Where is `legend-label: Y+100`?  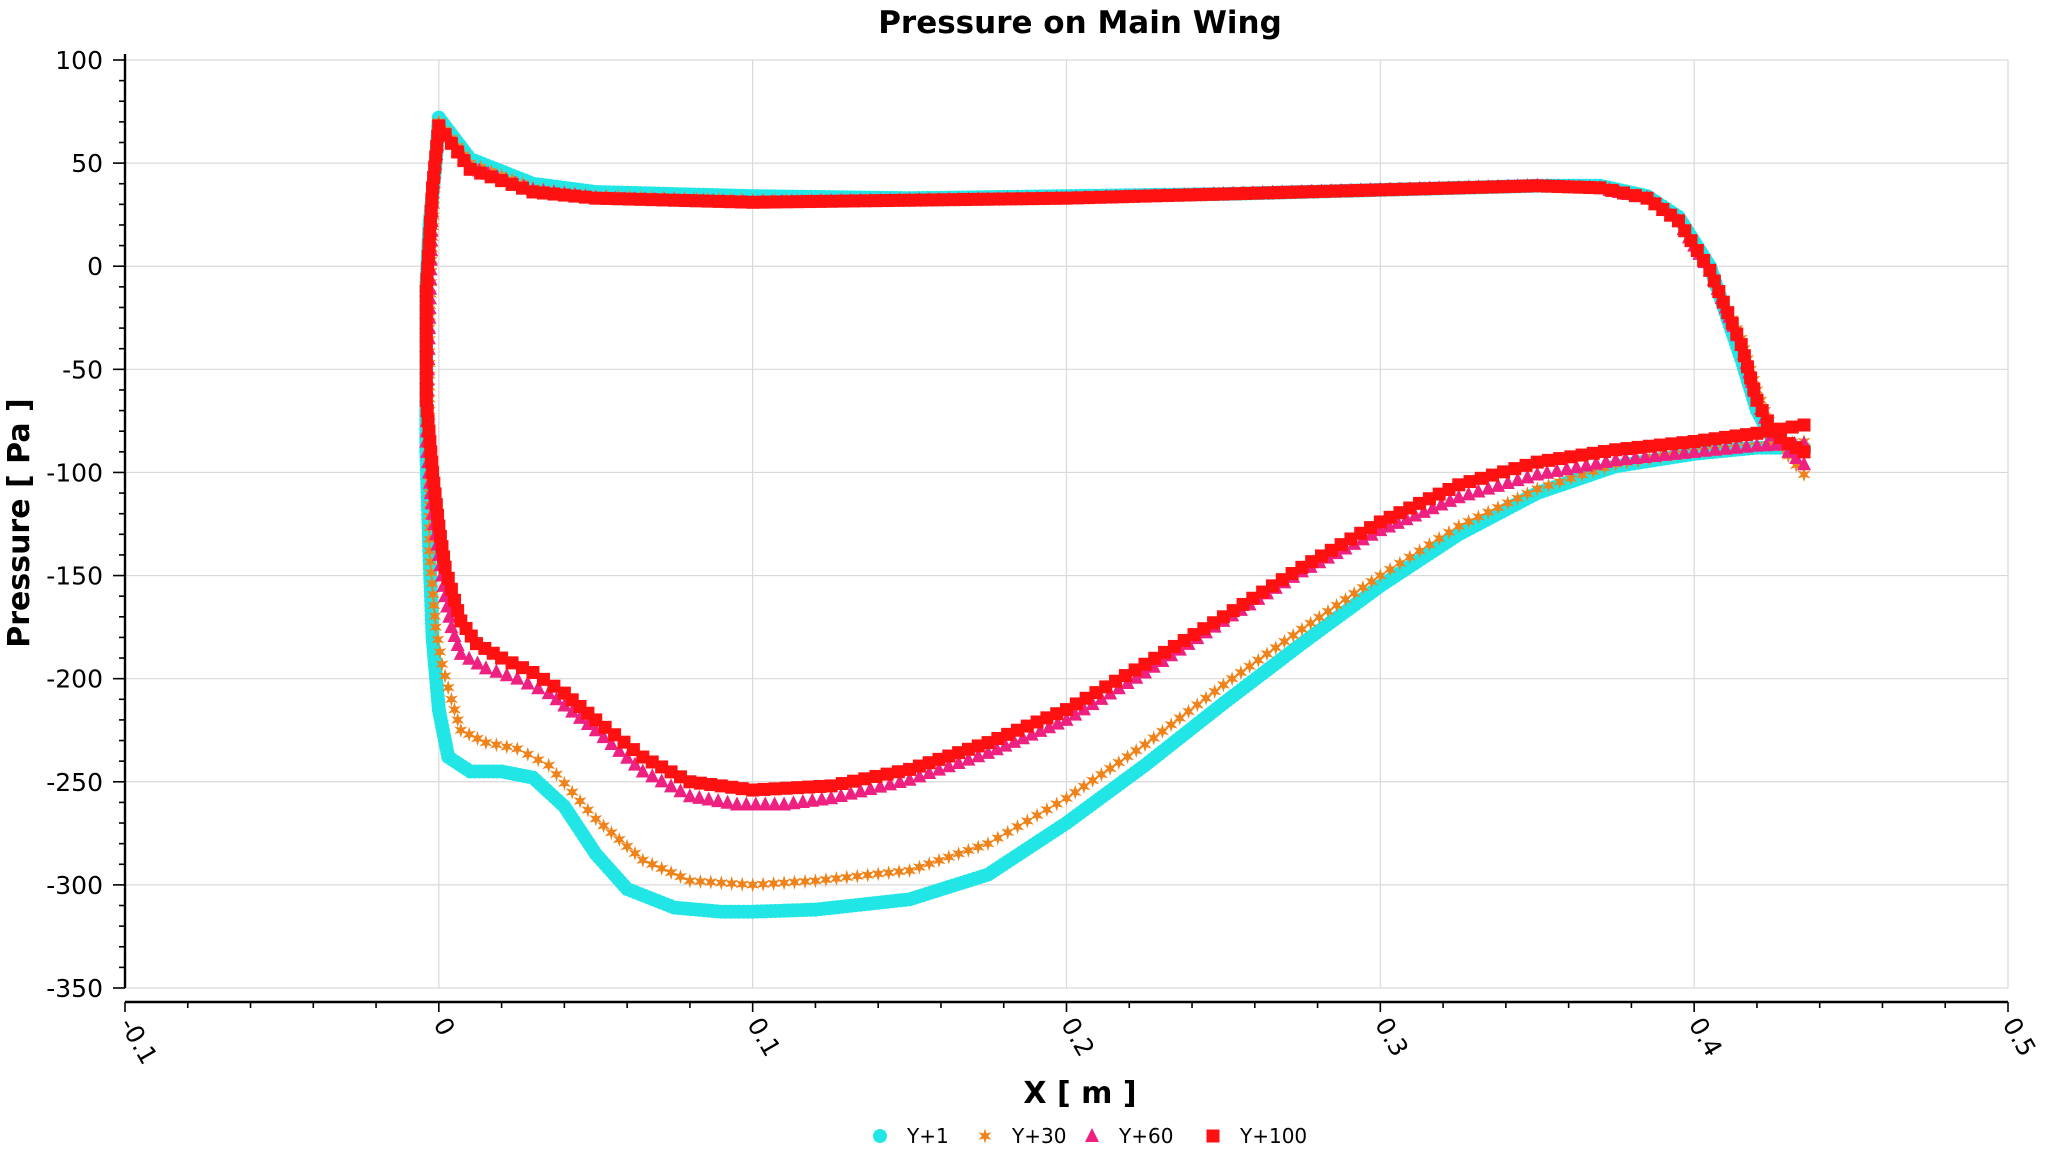 legend-label: Y+100 is located at coordinates (1273, 1136).